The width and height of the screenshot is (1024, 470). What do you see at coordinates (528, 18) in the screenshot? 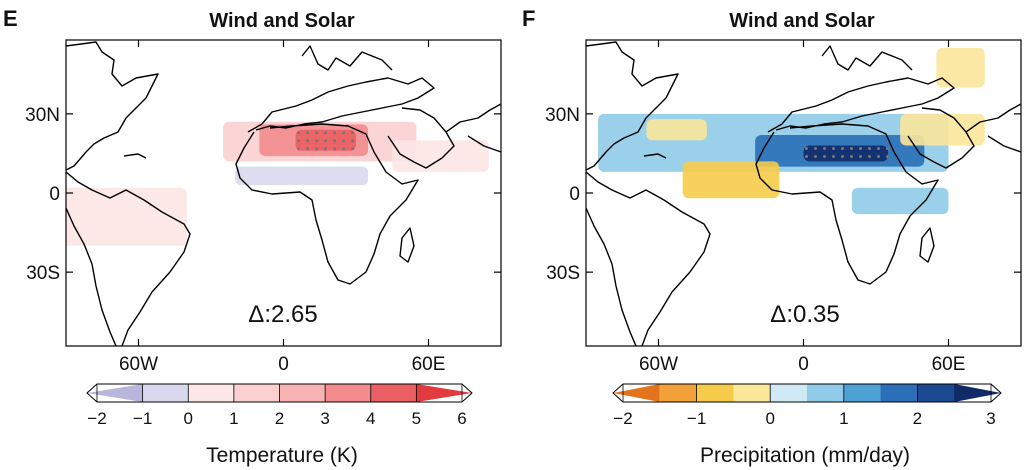
I see `panel-letter-f: F` at bounding box center [528, 18].